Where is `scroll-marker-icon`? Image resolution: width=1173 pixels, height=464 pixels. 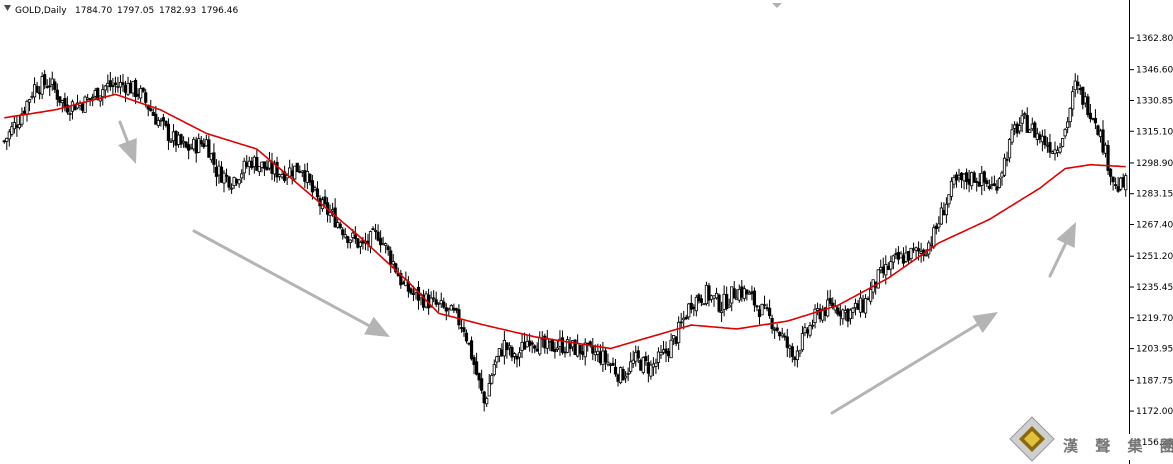 scroll-marker-icon is located at coordinates (777, 5).